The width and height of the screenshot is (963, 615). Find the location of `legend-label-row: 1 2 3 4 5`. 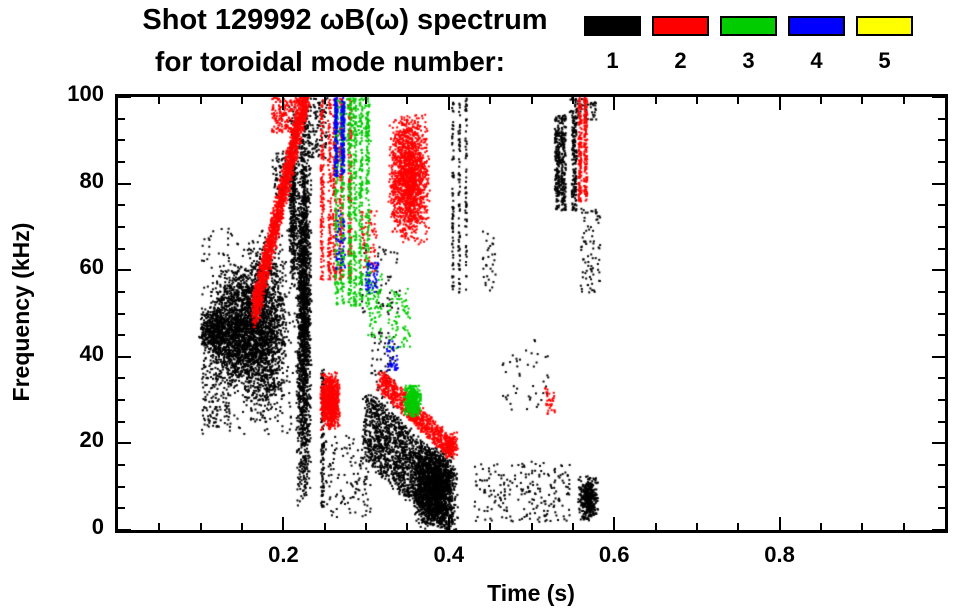

legend-label-row: 1 2 3 4 5 is located at coordinates (748, 61).